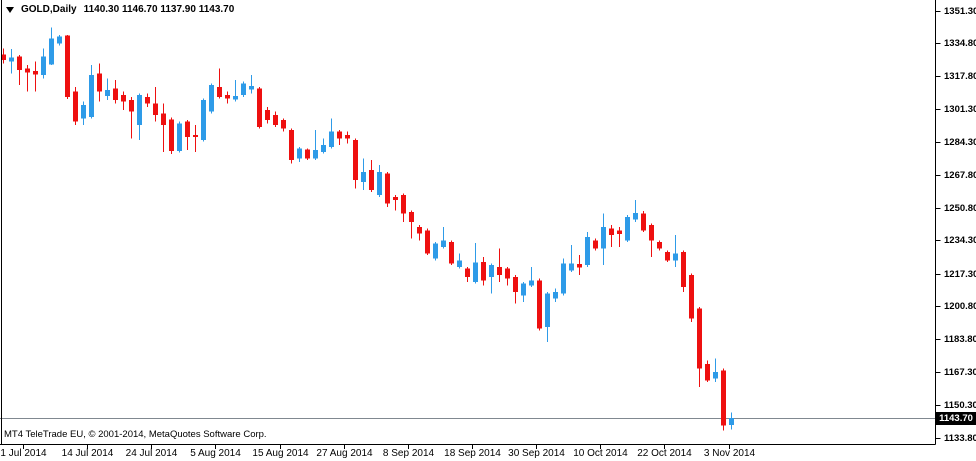 This screenshot has height=461, width=976. What do you see at coordinates (10, 10) in the screenshot?
I see `triangle-down-icon` at bounding box center [10, 10].